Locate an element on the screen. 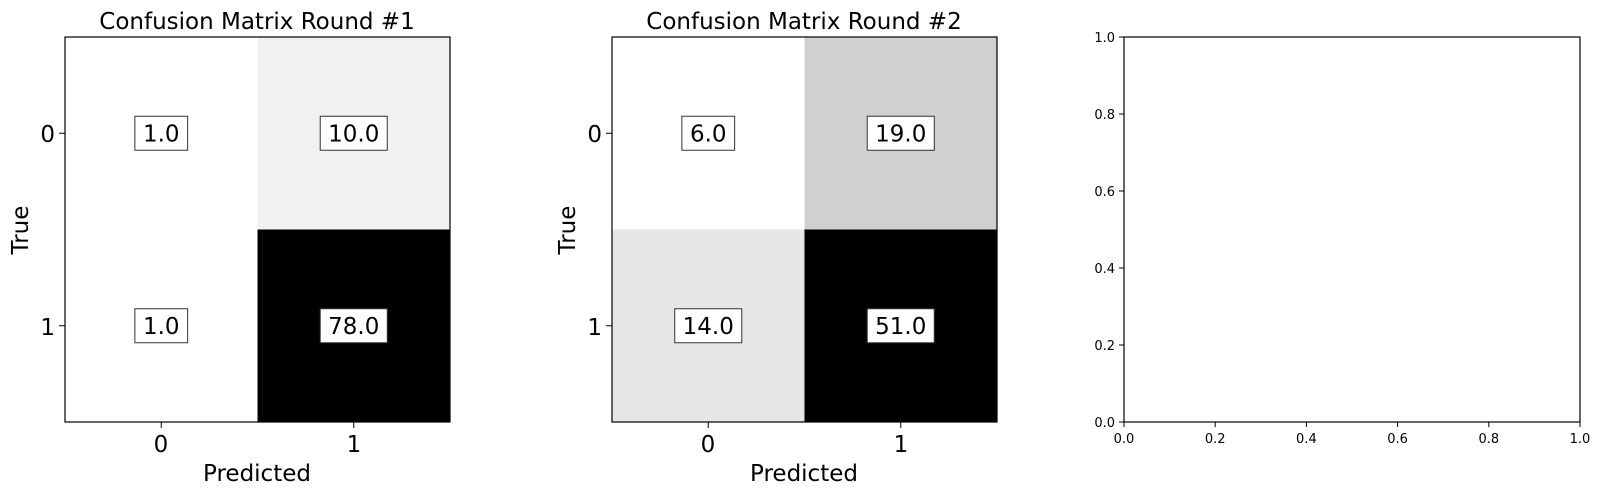  y-tick-label-5: 1.0 is located at coordinates (1104, 38).